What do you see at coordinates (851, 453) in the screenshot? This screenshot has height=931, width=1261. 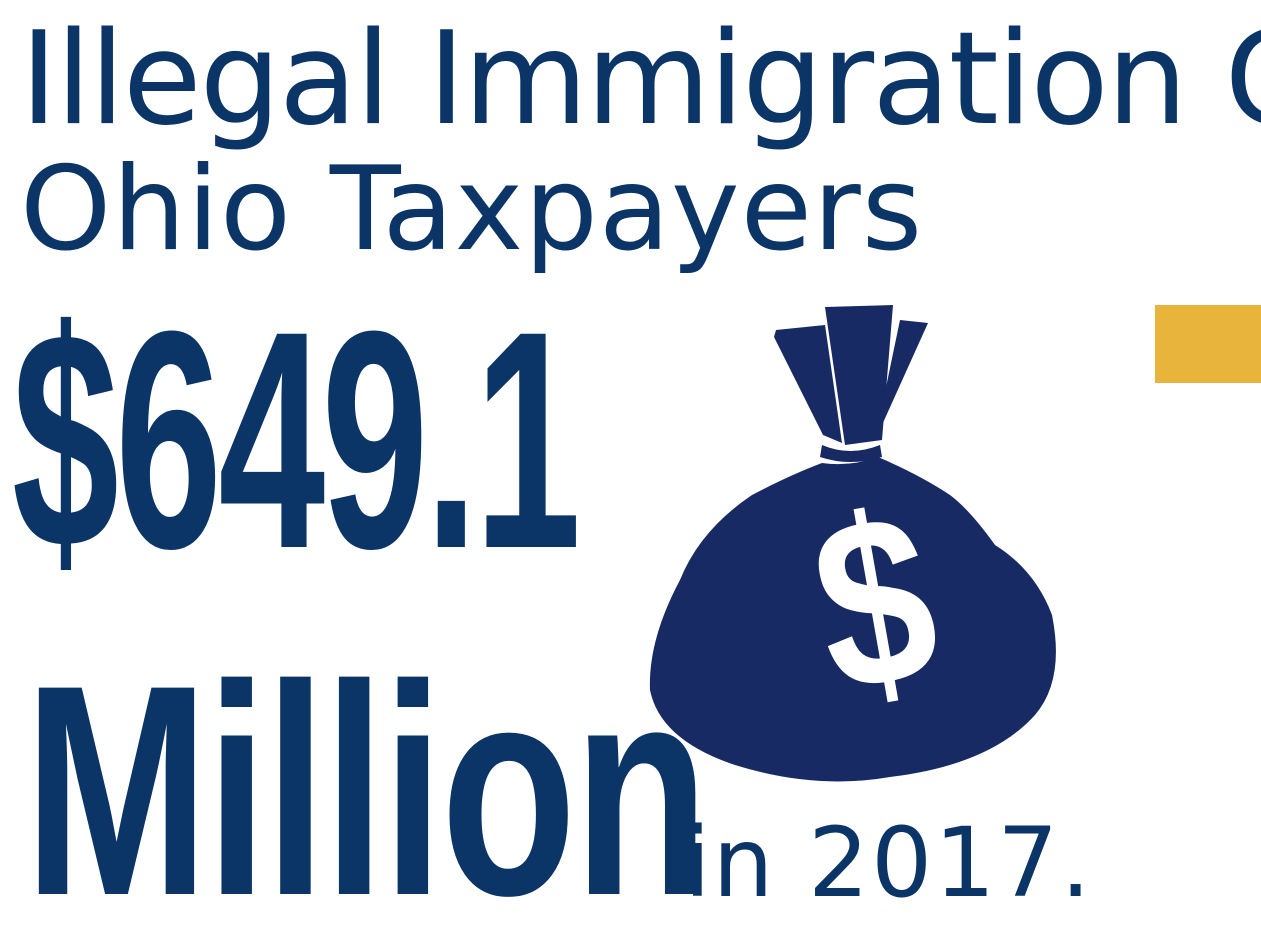 I see `bag-tie` at bounding box center [851, 453].